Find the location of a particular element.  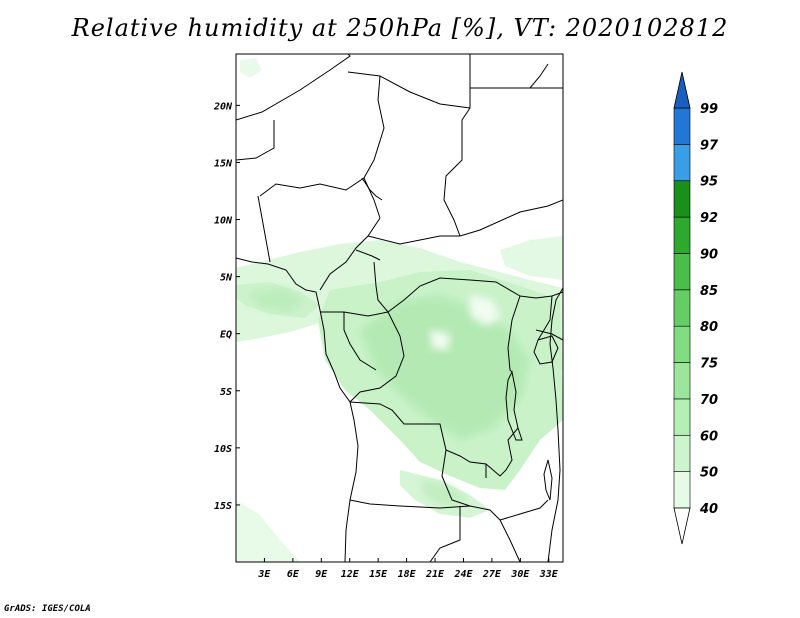

colorbar-low-extend is located at coordinates (682, 526).